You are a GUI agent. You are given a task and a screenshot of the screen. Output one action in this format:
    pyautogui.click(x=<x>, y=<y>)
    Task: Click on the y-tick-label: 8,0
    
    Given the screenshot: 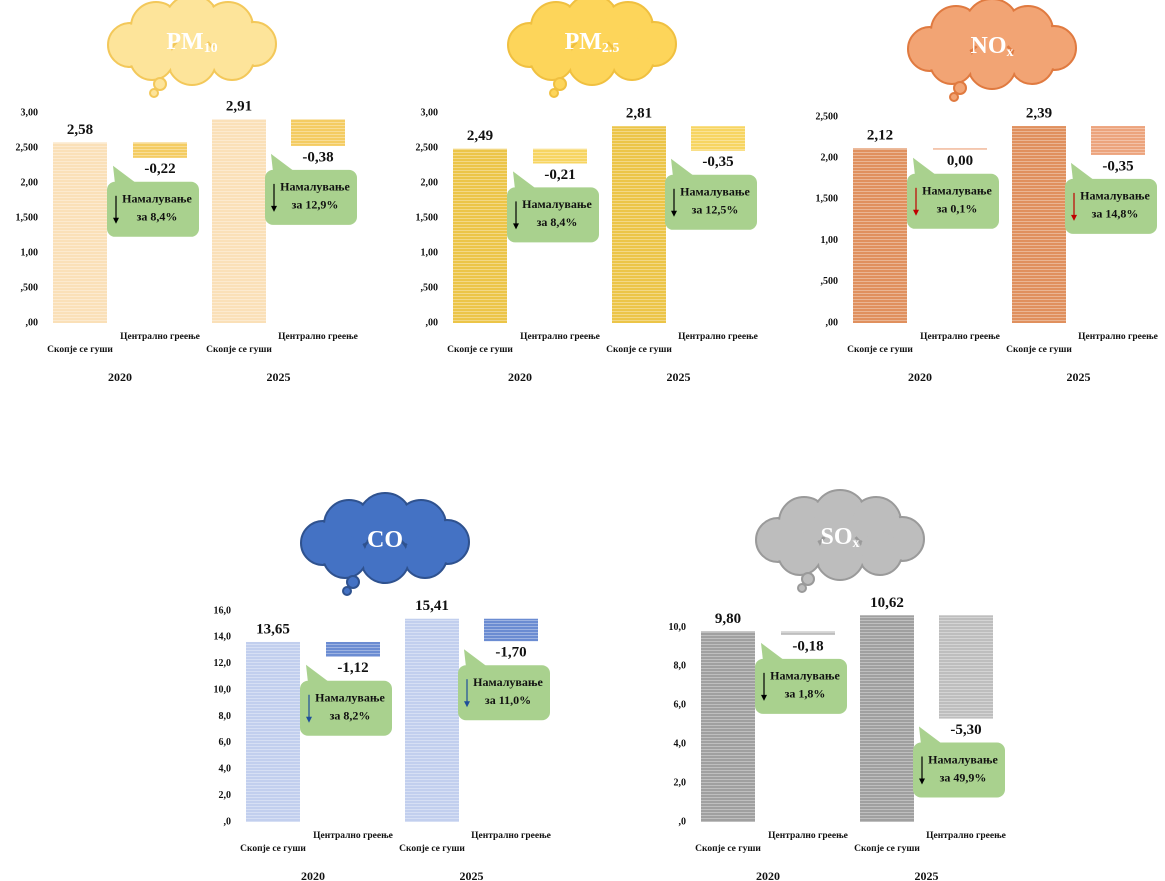 What is the action you would take?
    pyautogui.click(x=680, y=666)
    